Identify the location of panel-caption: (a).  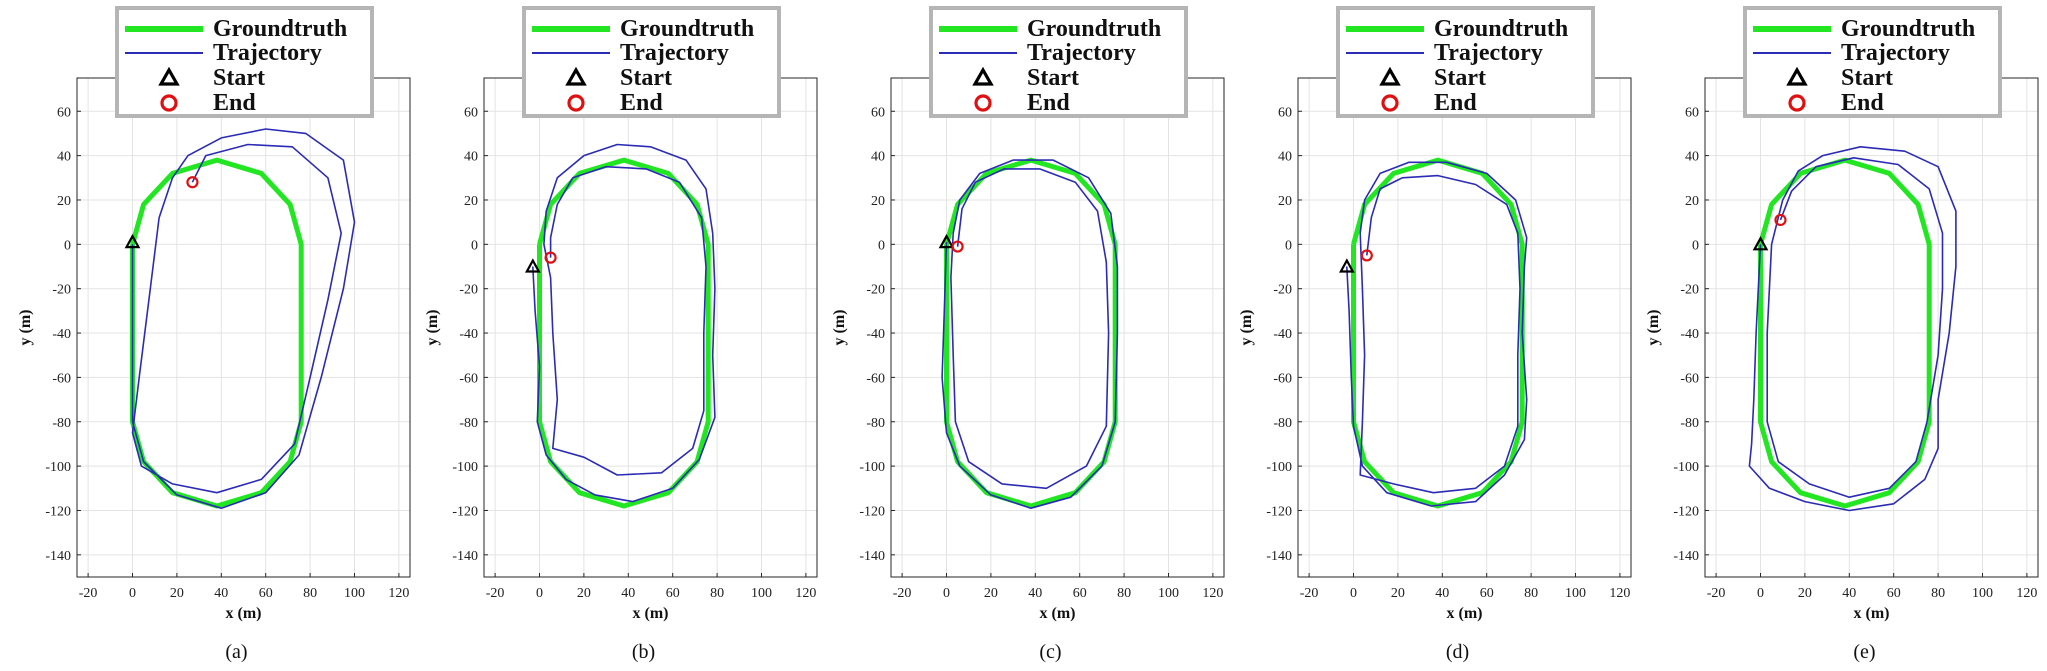
(236, 652).